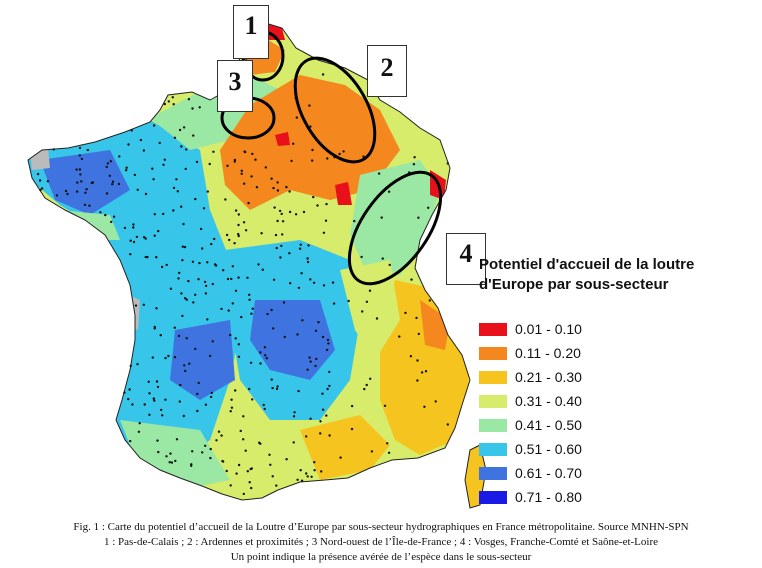 Image resolution: width=762 pixels, height=568 pixels. I want to click on legend-label: 0.71 - 0.80, so click(548, 497).